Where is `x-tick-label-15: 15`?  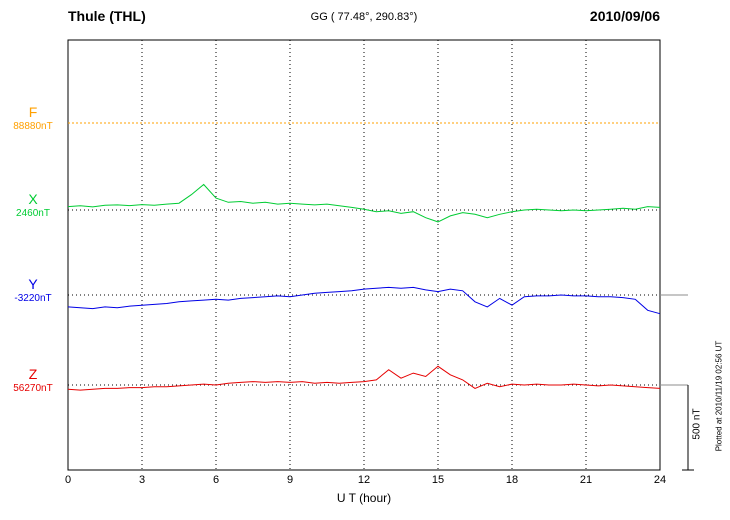 x-tick-label-15: 15 is located at coordinates (438, 480).